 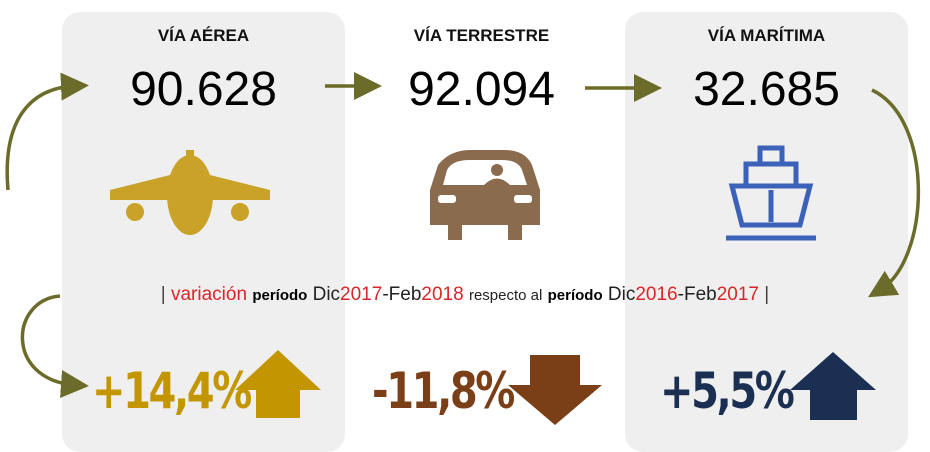 I want to click on variation: +5,5%, so click(x=727, y=391).